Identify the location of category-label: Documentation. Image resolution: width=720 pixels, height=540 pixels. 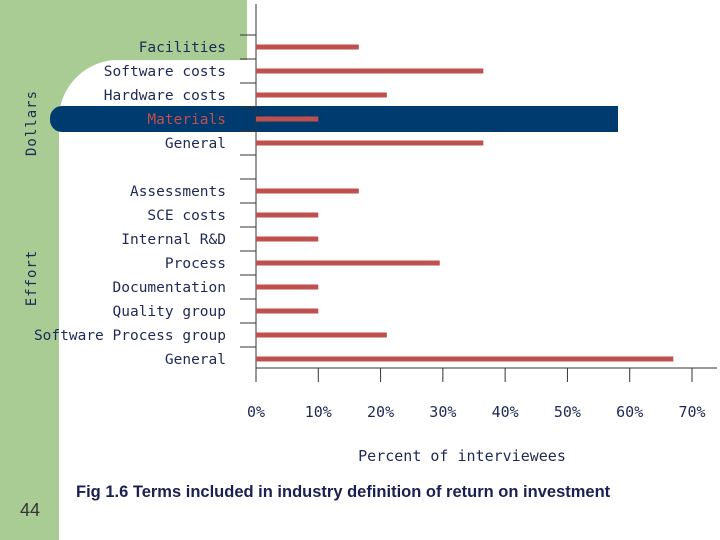
(170, 288).